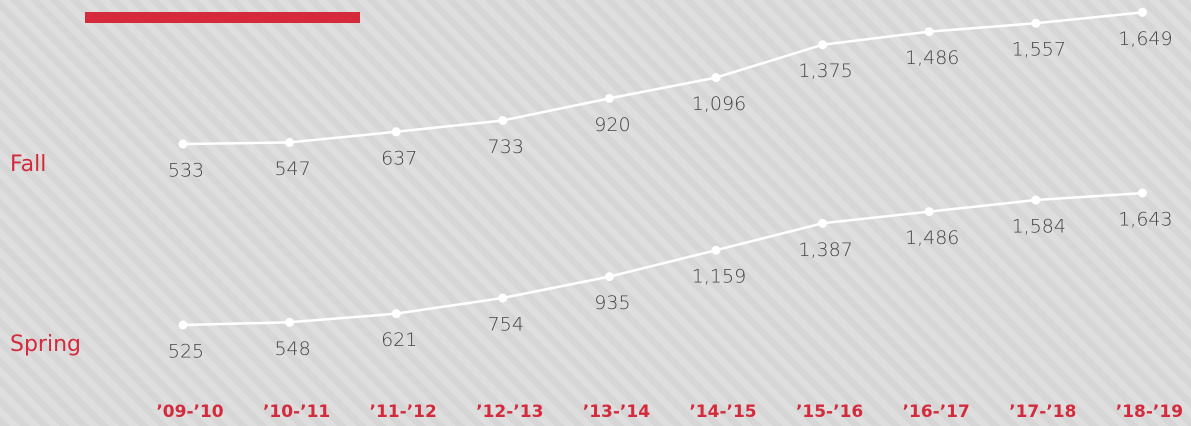 Image resolution: width=1191 pixels, height=426 pixels. I want to click on data-label: 637, so click(399, 158).